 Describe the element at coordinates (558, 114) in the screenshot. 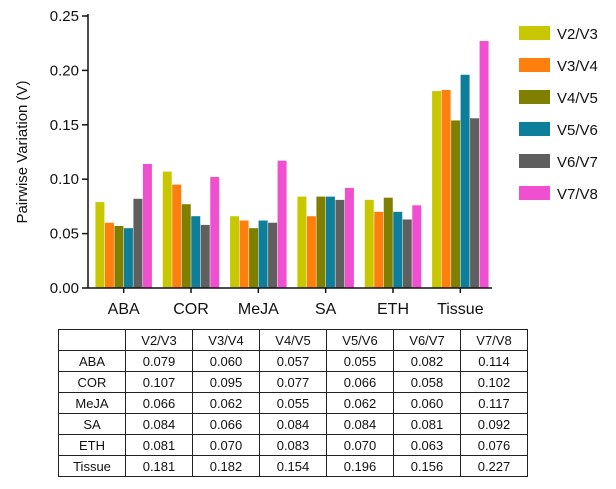

I see `legend: V2/V3 V3/V4 V4/V5 V5/V6 V6/V7 V7/V8` at that location.